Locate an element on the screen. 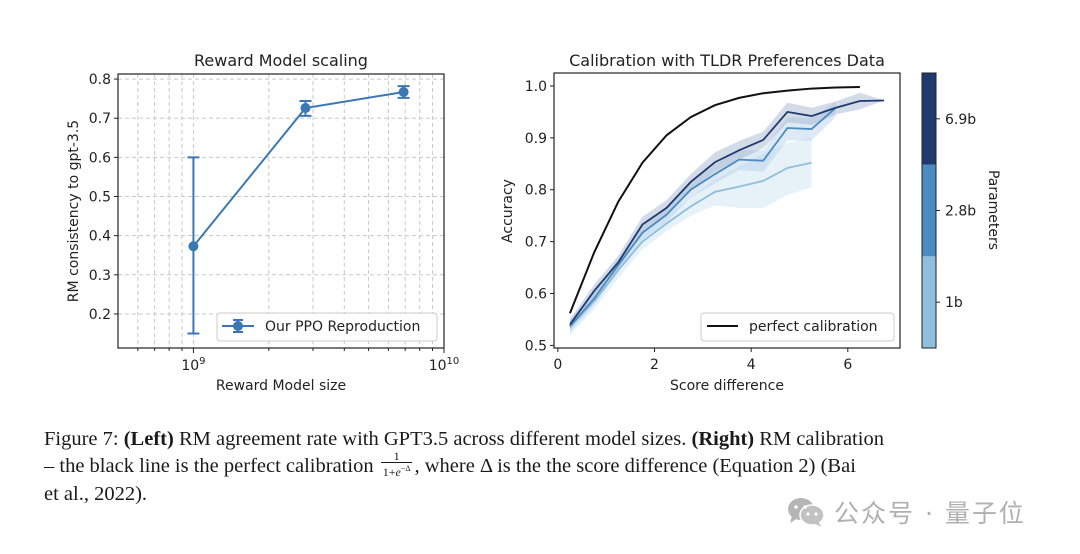  fraction-numerator: 1 is located at coordinates (396, 457).